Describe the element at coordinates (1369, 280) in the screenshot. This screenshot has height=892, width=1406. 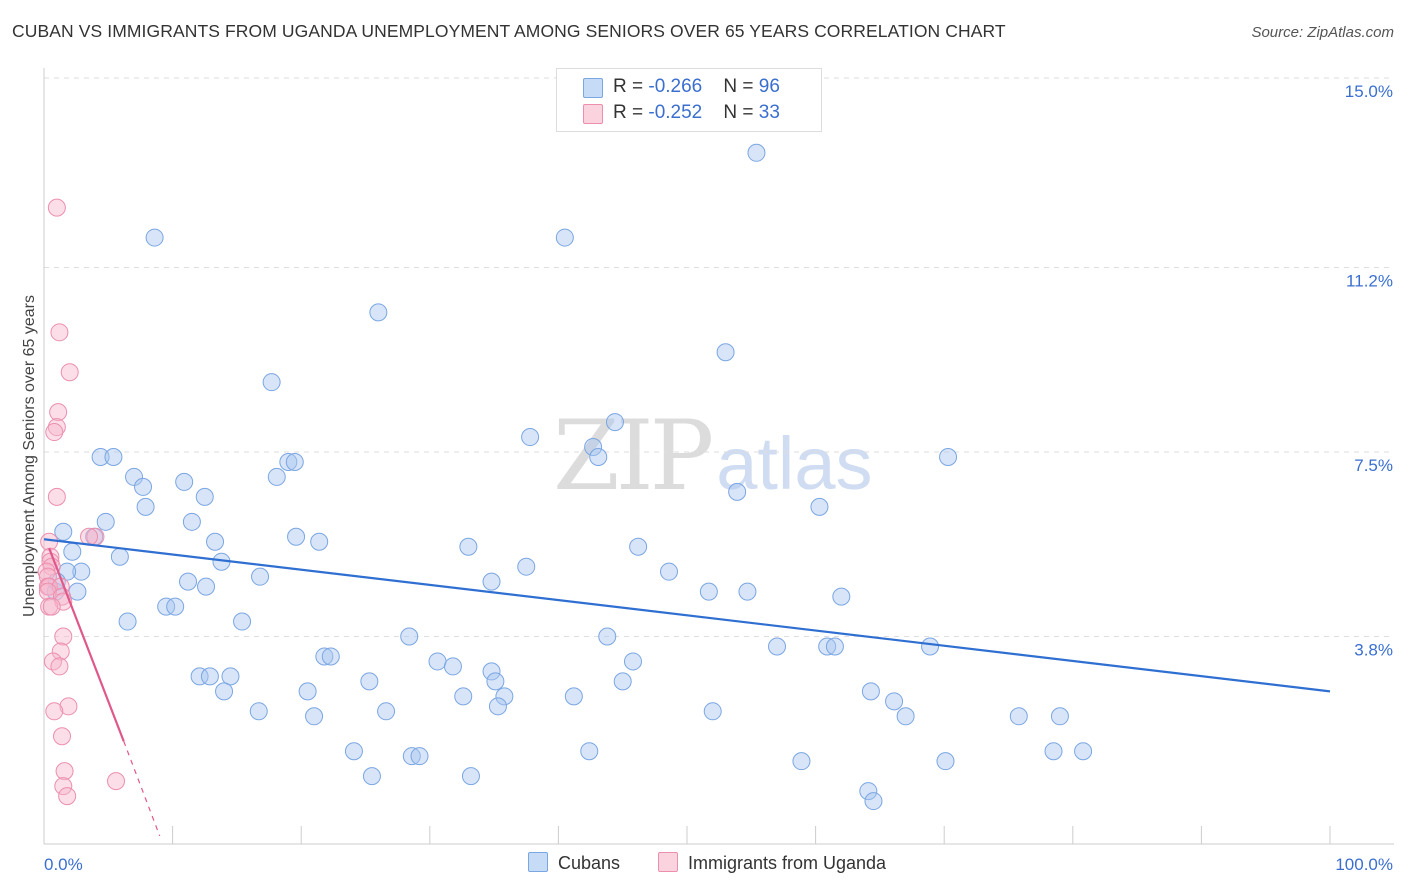
I see `y-tick-label: 11.2%` at that location.